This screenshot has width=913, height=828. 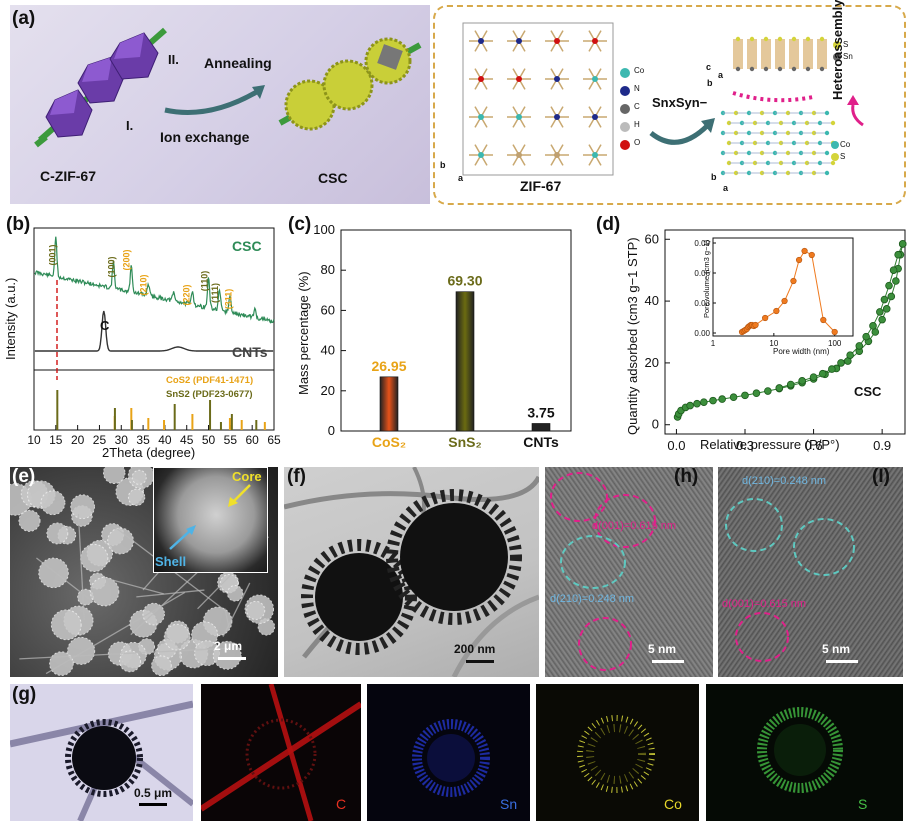 What do you see at coordinates (204, 281) in the screenshot?
I see `peak-110: (110)` at bounding box center [204, 281].